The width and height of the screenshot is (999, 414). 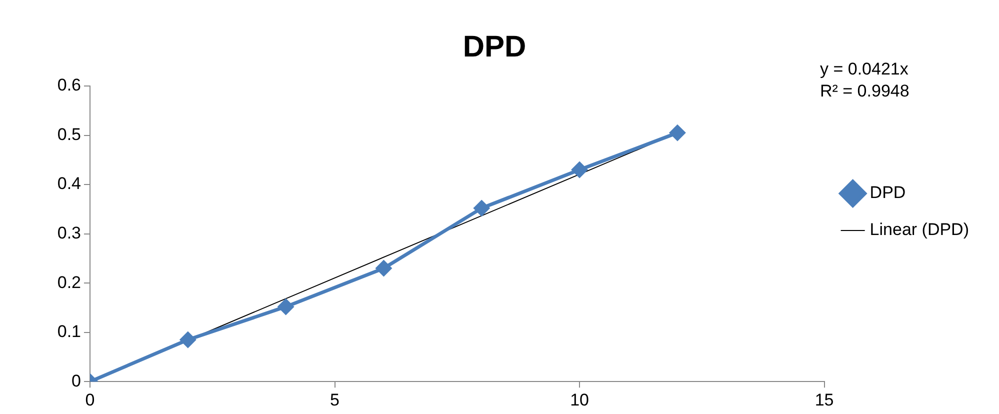 I want to click on y-tick-label: 0.3, so click(x=69, y=232).